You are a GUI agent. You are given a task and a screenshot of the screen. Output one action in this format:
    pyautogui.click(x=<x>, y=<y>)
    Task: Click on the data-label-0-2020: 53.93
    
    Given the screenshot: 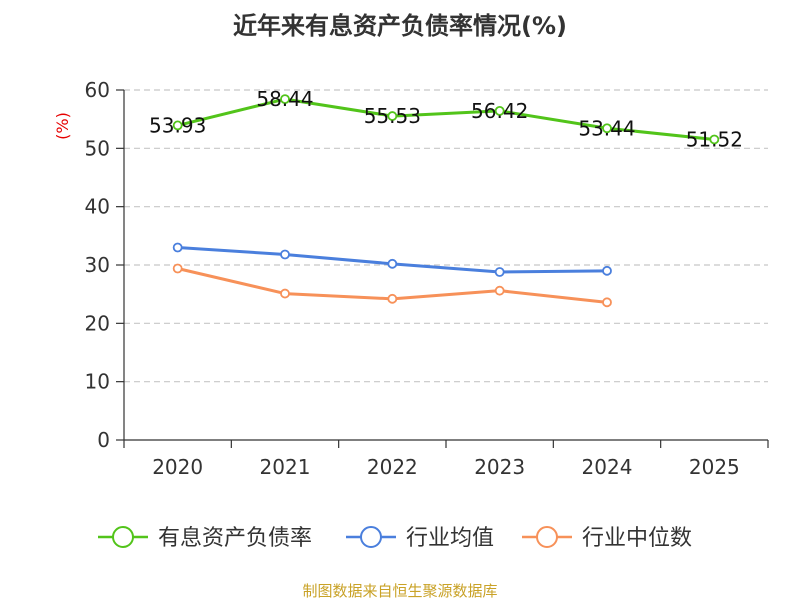 What is the action you would take?
    pyautogui.click(x=177, y=125)
    